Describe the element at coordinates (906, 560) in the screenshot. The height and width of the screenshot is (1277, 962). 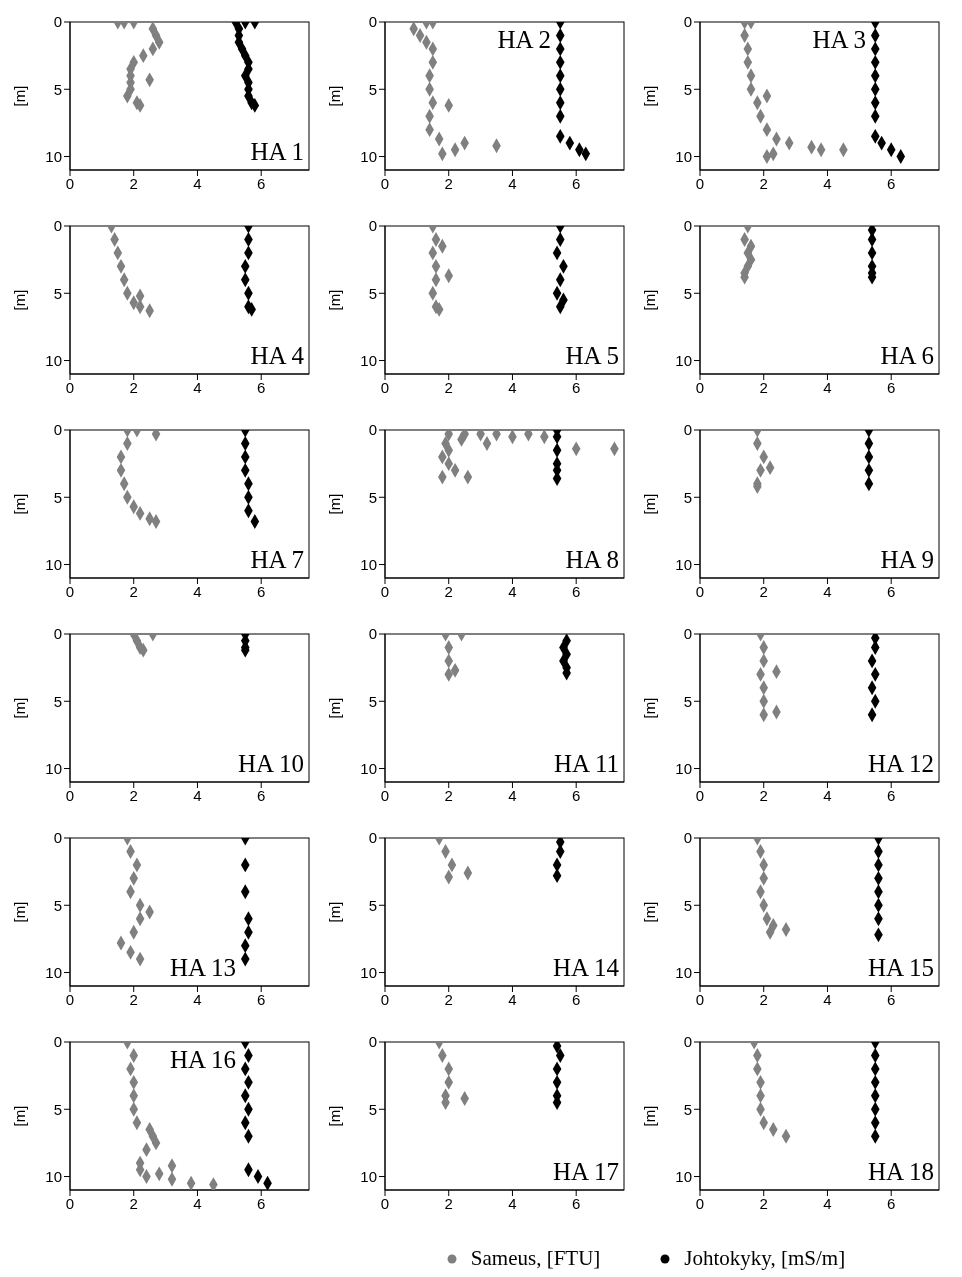
I see `annotation: HA 9` at that location.